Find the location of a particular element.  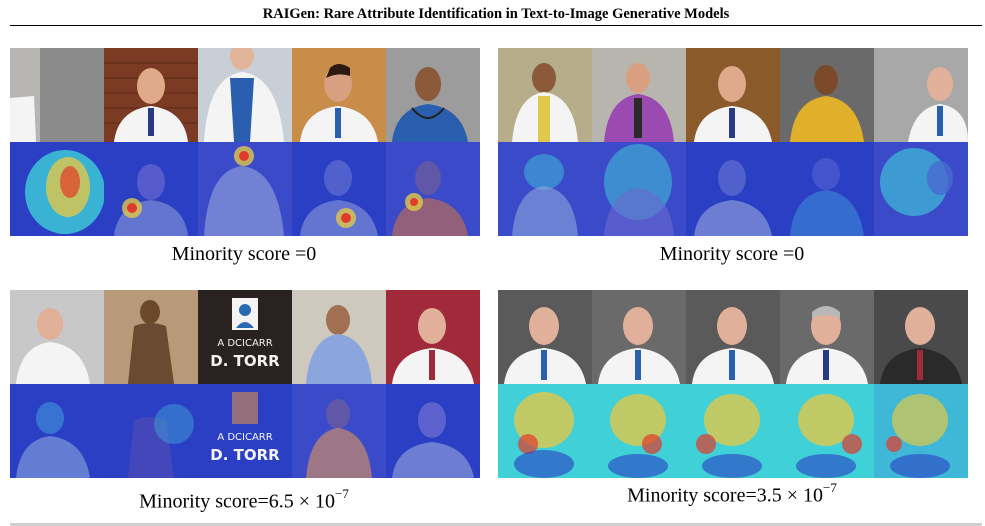

poster-image: A DCICARR D. TORR is located at coordinates (245, 337).